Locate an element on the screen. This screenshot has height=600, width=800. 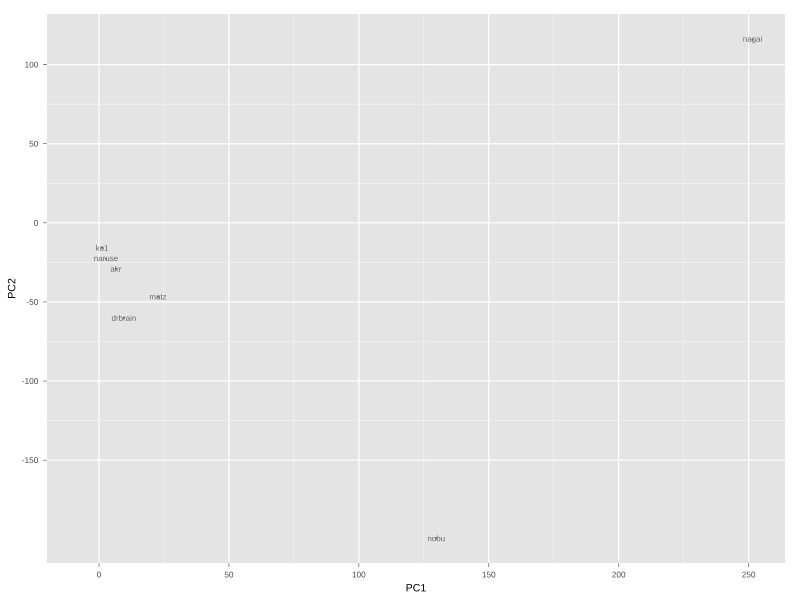
x-tick-label: 200 is located at coordinates (619, 575).